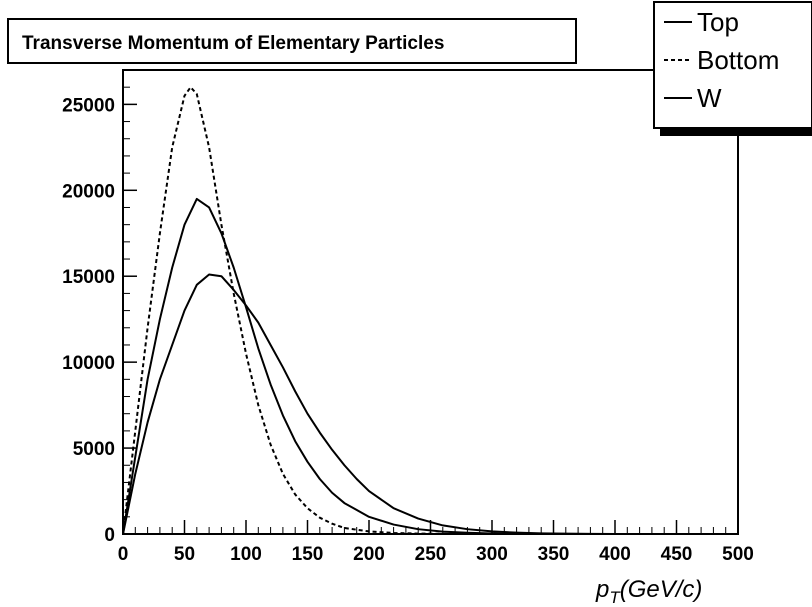  Describe the element at coordinates (492, 554) in the screenshot. I see `x-tick-label: 300` at that location.